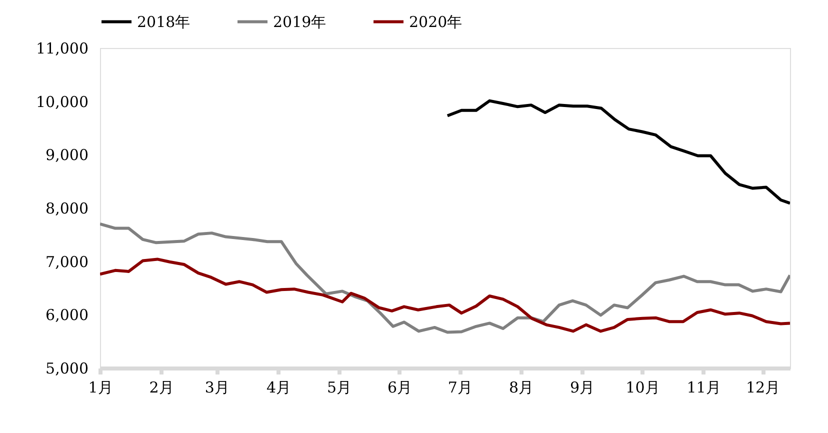 The height and width of the screenshot is (433, 828). What do you see at coordinates (763, 387) in the screenshot?
I see `x-tick-label: 12月` at bounding box center [763, 387].